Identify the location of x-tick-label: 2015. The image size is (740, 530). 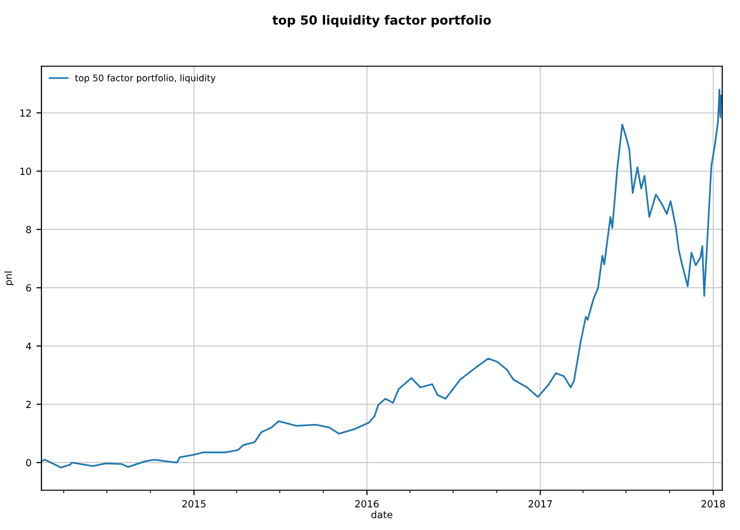
(194, 504).